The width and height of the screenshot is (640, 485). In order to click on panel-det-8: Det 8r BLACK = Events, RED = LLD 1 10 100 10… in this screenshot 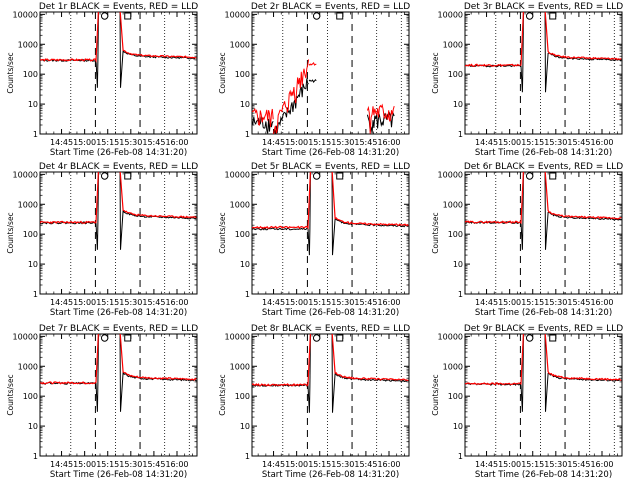, I will do `click(314, 402)`.